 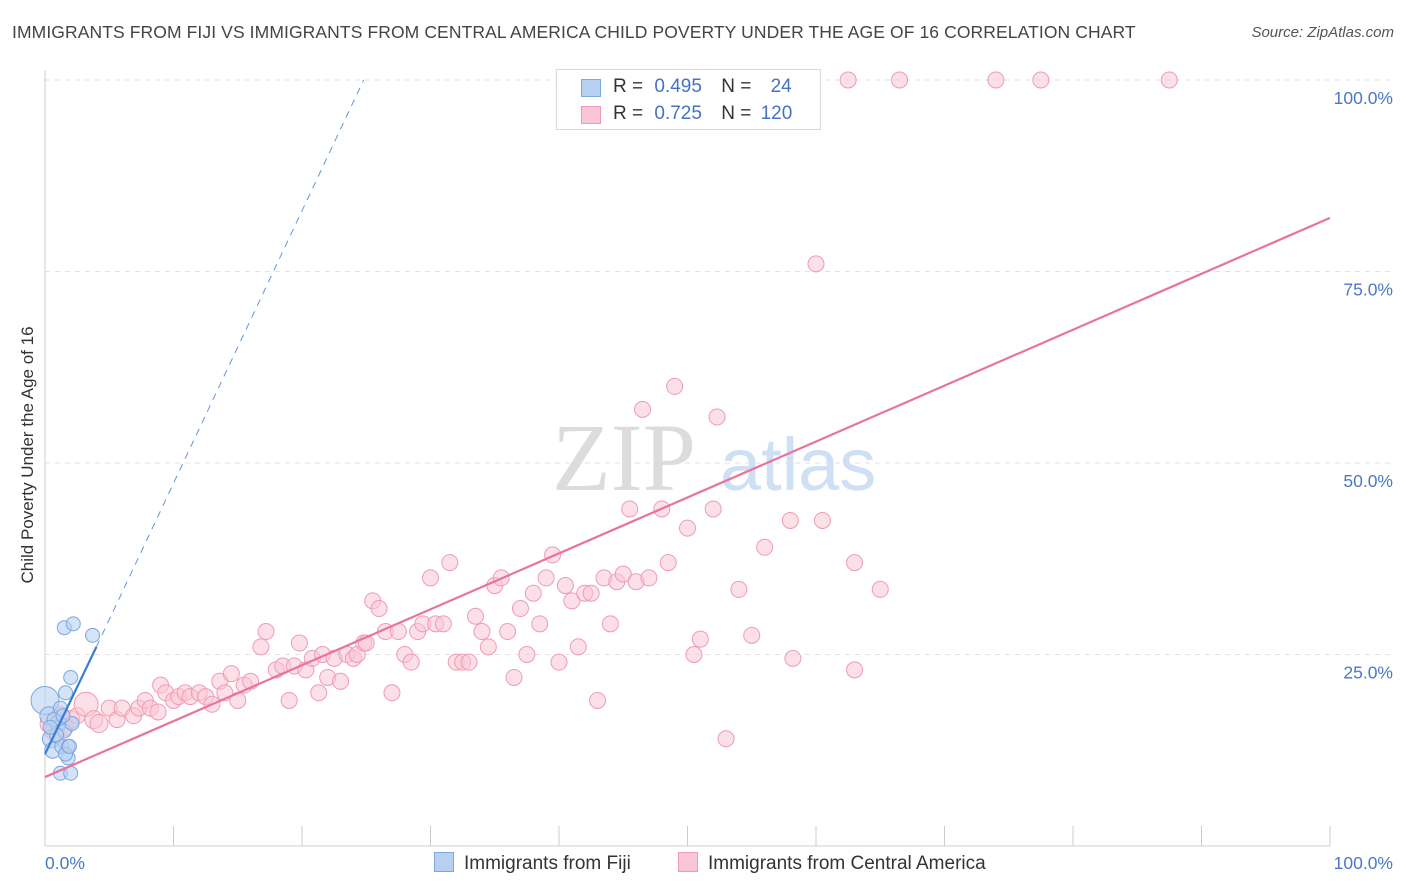 I want to click on central-america-legend-label: Immigrants from Central America, so click(x=847, y=863).